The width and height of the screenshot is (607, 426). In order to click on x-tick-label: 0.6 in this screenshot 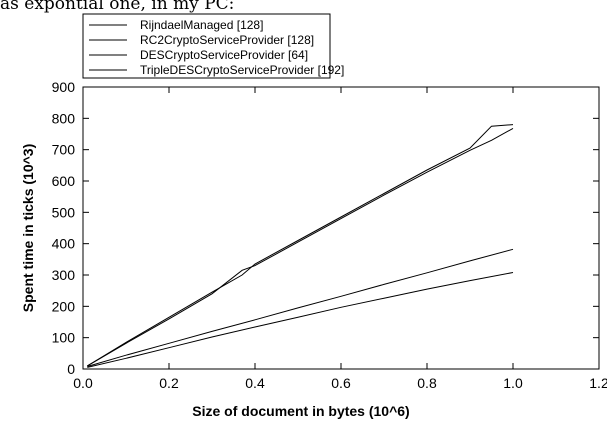, I will do `click(341, 383)`.